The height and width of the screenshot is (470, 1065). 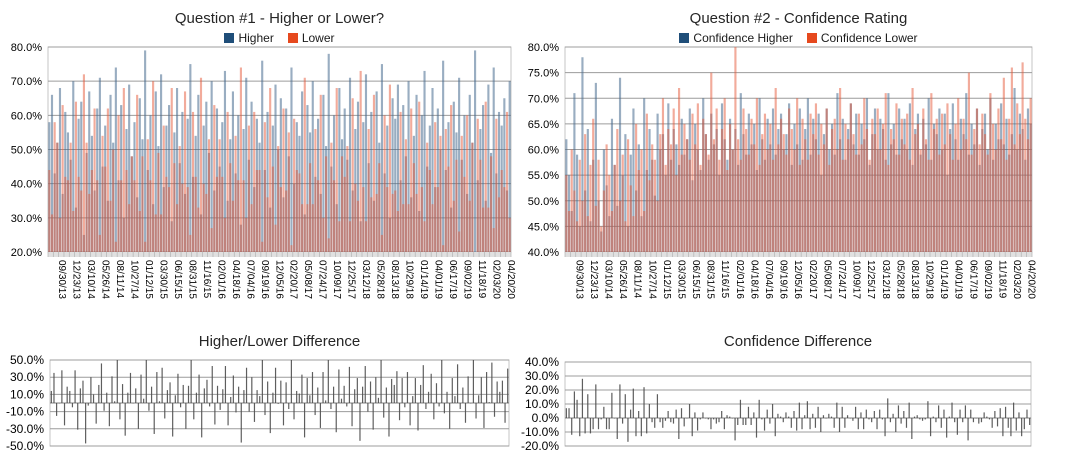 What do you see at coordinates (684, 38) in the screenshot?
I see `legend-swatch-confidence-higher-icon` at bounding box center [684, 38].